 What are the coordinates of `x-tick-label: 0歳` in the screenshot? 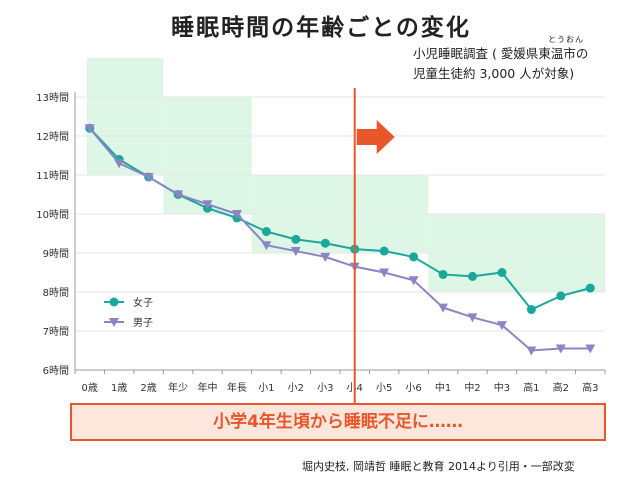 It's located at (90, 388).